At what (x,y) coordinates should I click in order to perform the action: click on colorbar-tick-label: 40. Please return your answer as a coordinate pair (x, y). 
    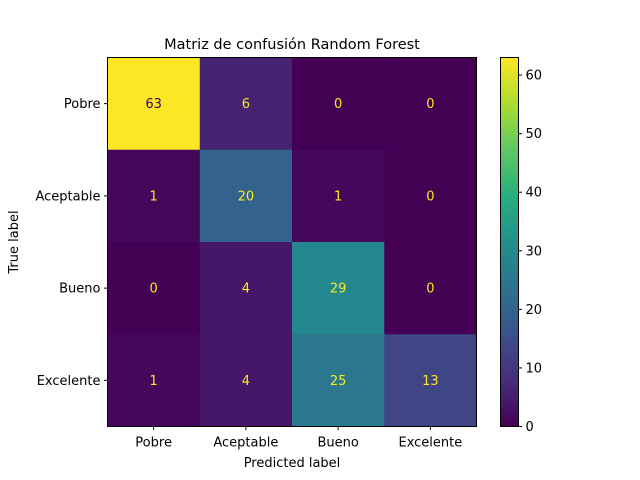
    Looking at the image, I should click on (534, 193).